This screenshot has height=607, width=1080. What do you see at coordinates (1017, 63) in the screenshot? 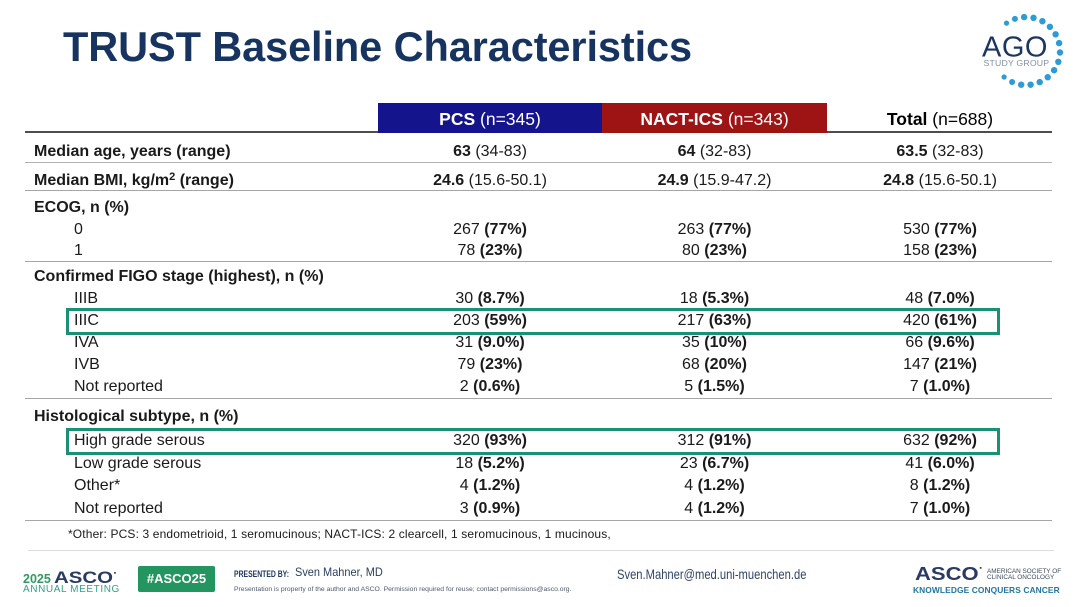
I see `svg-text: STUDY GROUP` at bounding box center [1017, 63].